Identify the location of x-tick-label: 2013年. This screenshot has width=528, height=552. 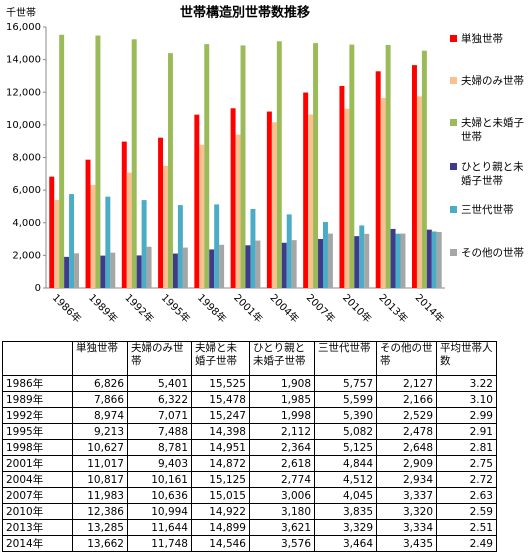
(393, 308).